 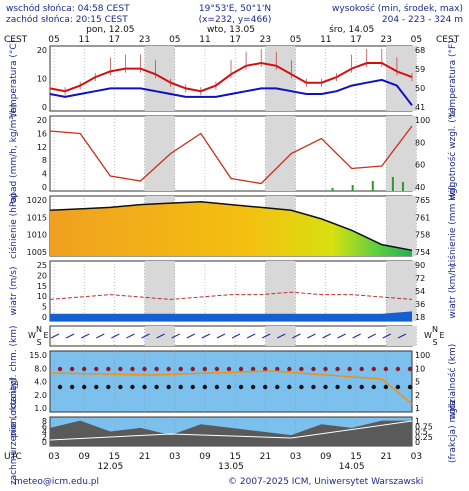 I want to click on left-tick-label: 1020, so click(x=37, y=200).